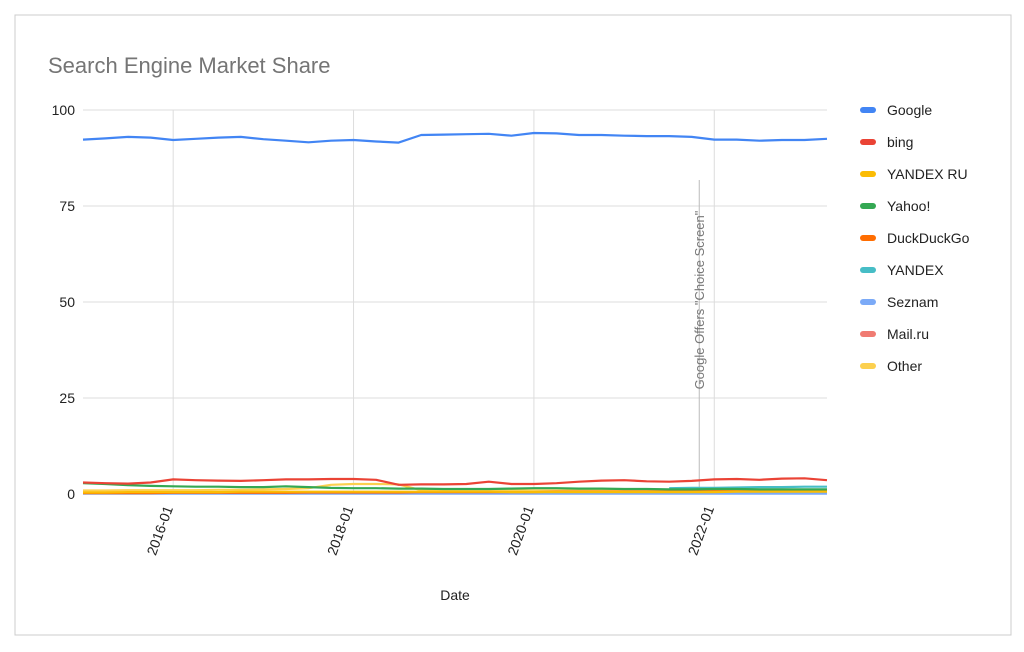 This screenshot has height=652, width=1024. I want to click on y-tick-label: 75, so click(67, 206).